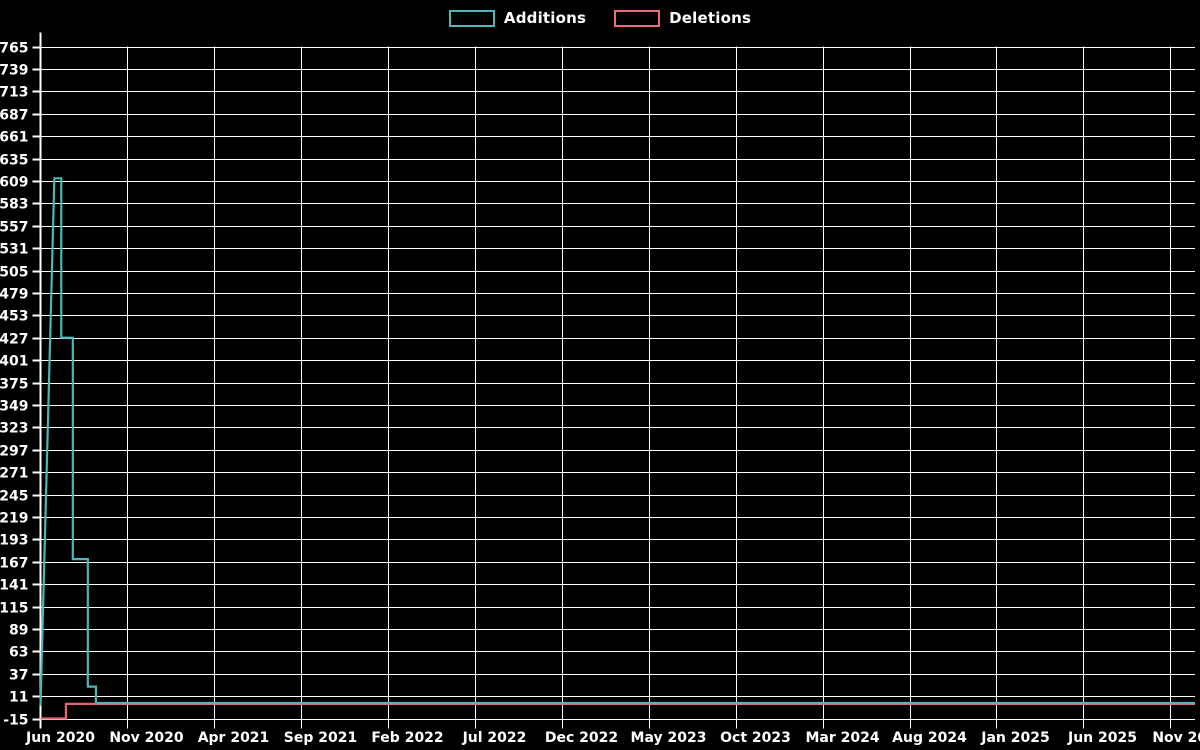  I want to click on y-tick-label: 765, so click(14, 49).